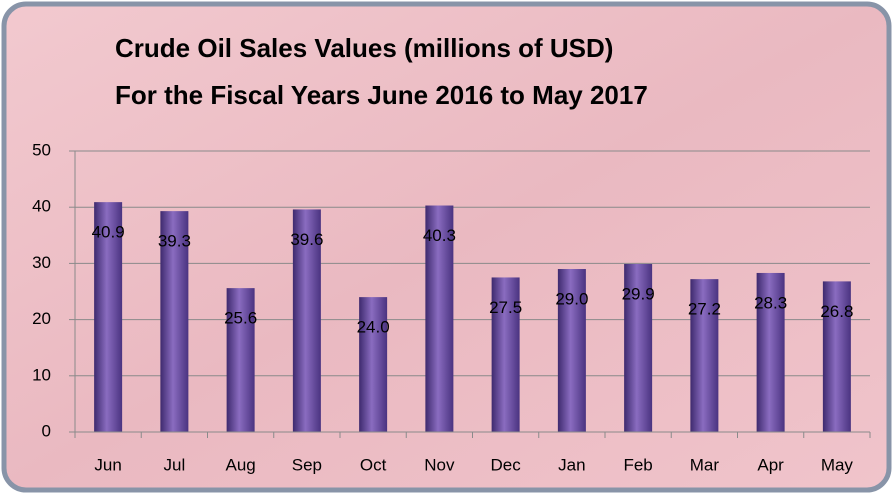 This screenshot has height=499, width=893. Describe the element at coordinates (41, 206) in the screenshot. I see `y-tick-label: 40` at that location.